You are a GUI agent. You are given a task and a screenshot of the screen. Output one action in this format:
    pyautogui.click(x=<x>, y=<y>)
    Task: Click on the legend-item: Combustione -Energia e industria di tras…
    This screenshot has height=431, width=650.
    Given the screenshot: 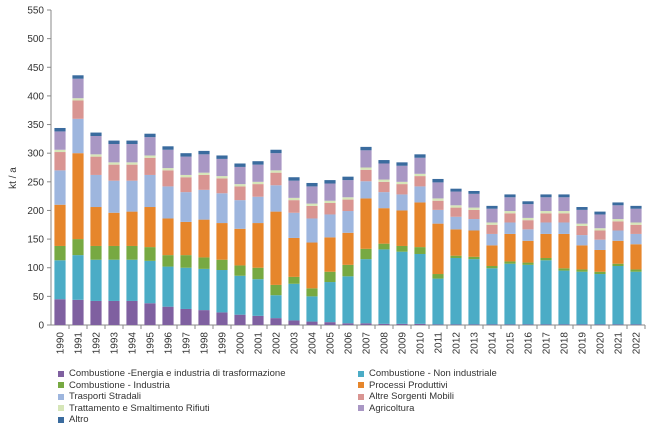 What is the action you would take?
    pyautogui.click(x=172, y=373)
    